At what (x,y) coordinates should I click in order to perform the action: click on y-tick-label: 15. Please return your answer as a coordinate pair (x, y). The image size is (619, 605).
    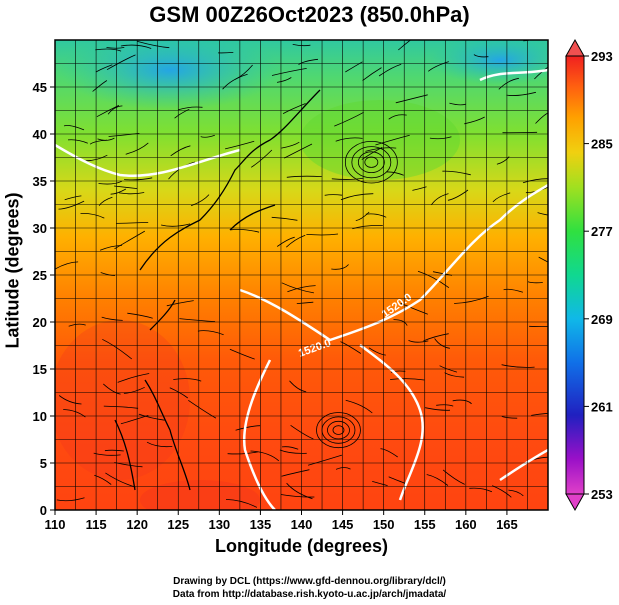
    Looking at the image, I should click on (40, 369).